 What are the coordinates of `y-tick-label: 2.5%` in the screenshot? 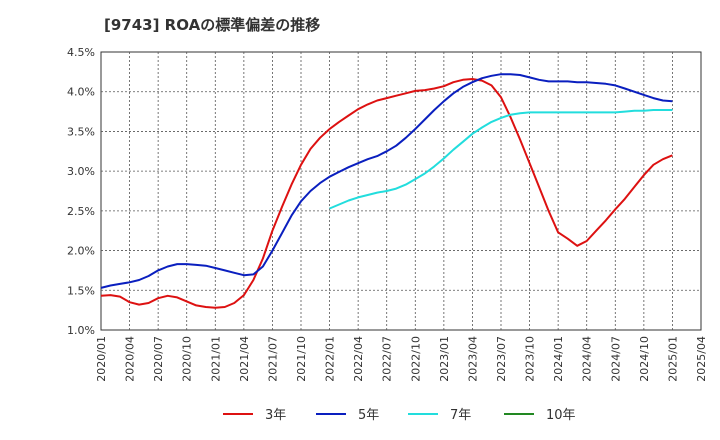 It's located at (81, 211).